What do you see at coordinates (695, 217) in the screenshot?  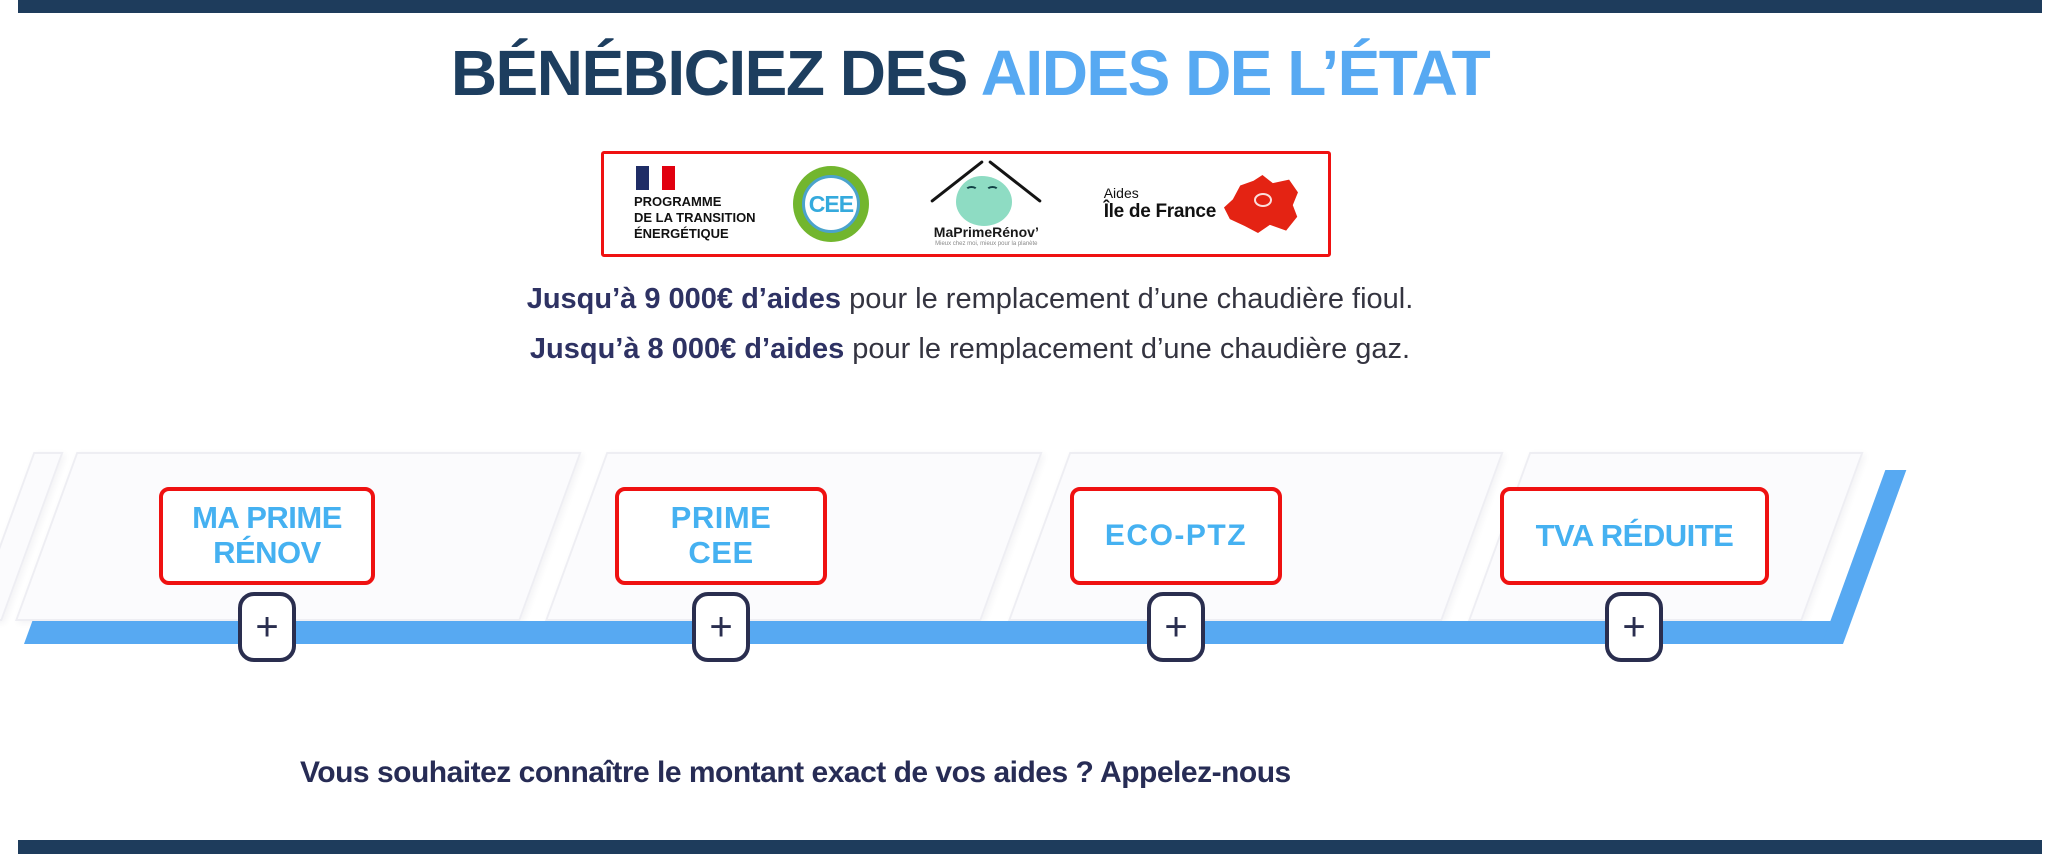 I see `programme-text: PROGRAMME DE LA TRANSITION ÉNERGÉTIQUE` at bounding box center [695, 217].